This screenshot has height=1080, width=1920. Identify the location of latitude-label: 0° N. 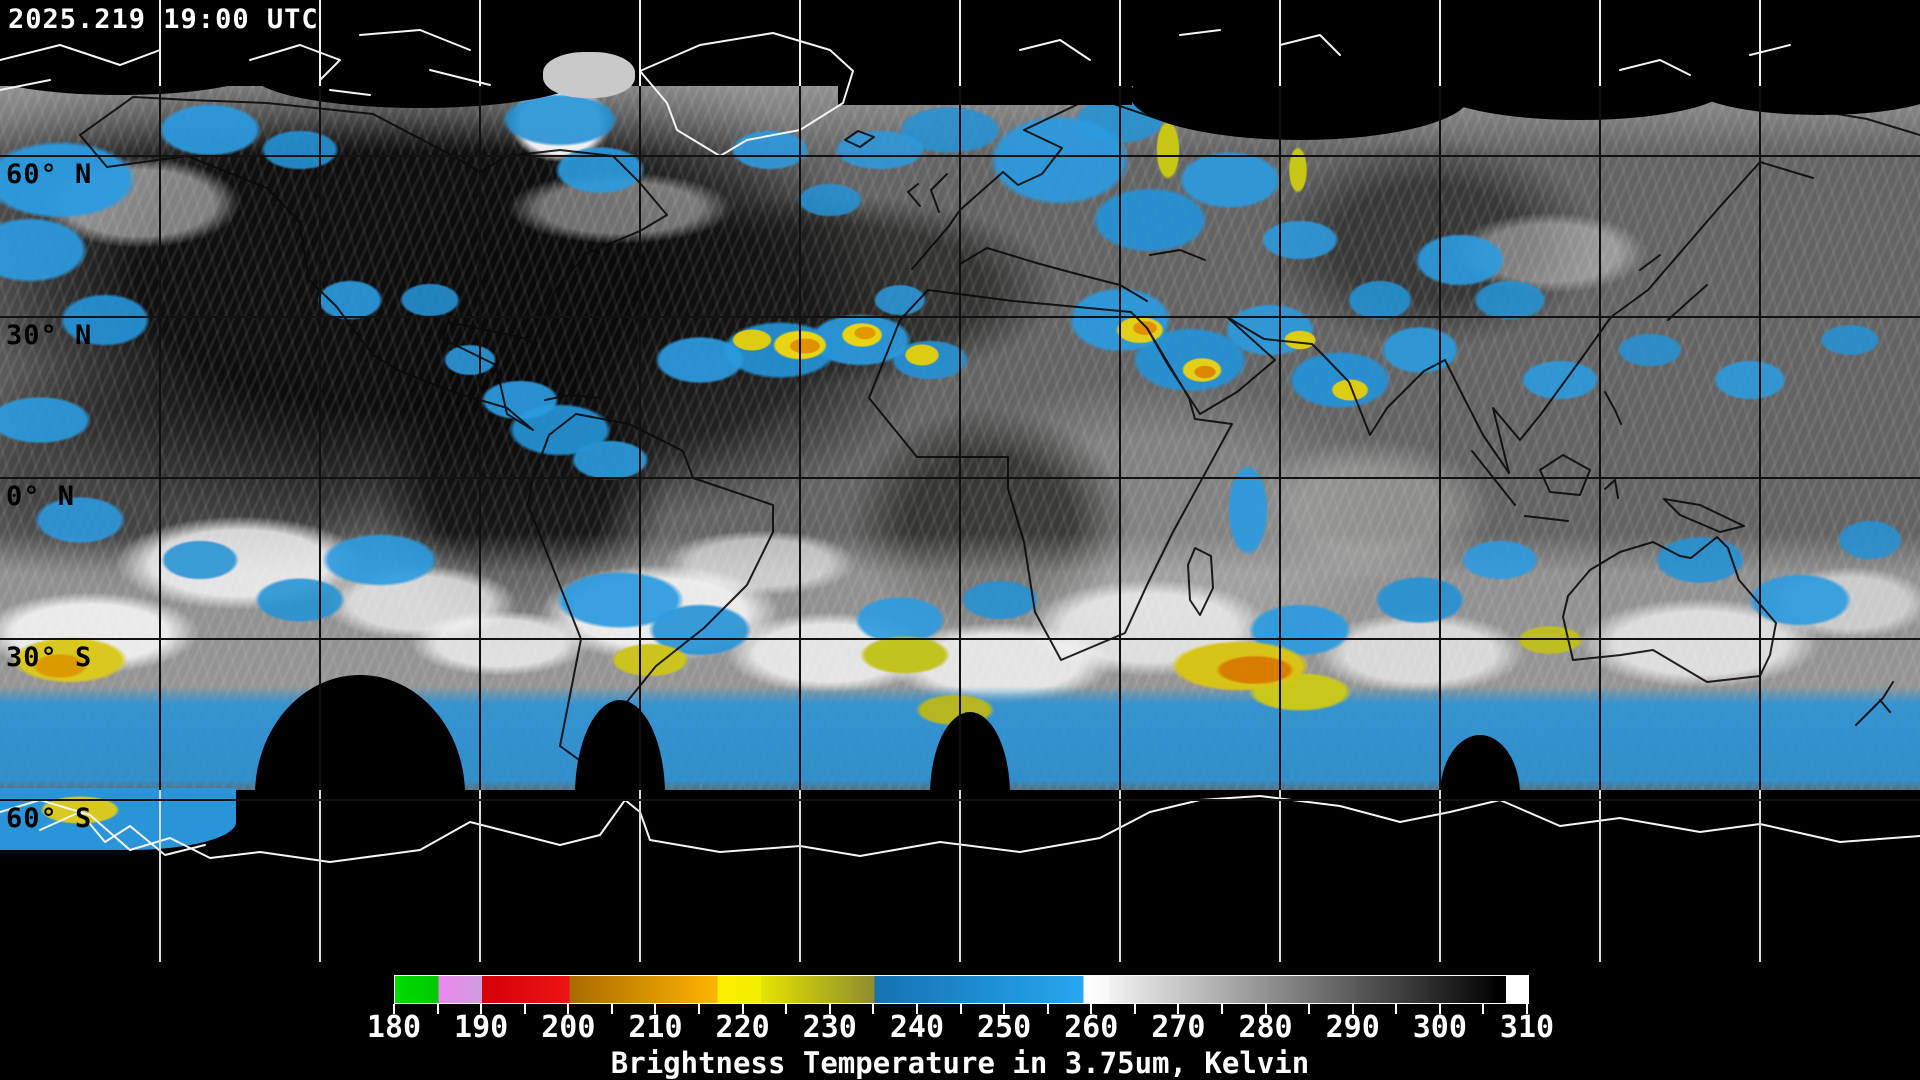
(41, 496).